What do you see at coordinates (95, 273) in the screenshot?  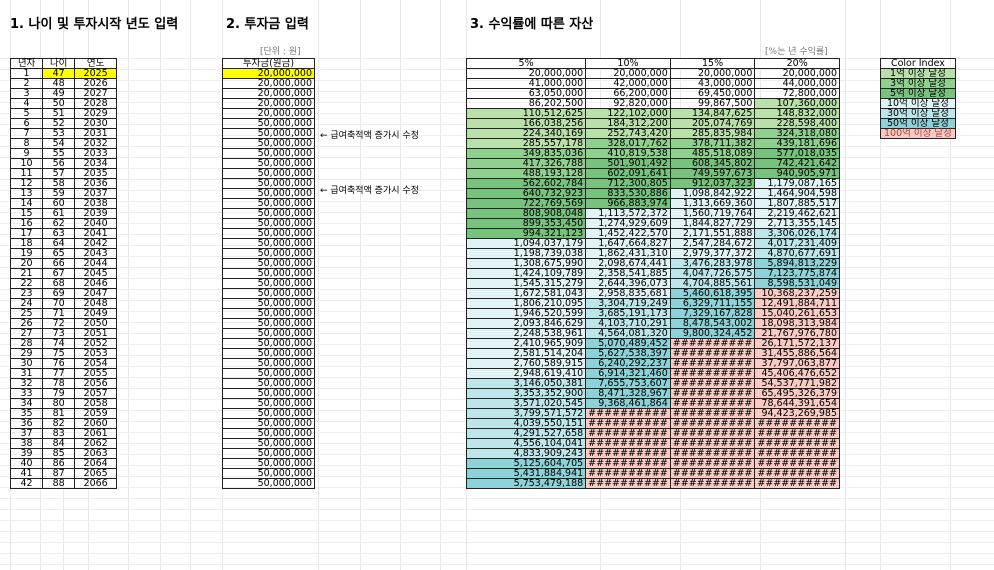 I see `year-cell: 2045` at bounding box center [95, 273].